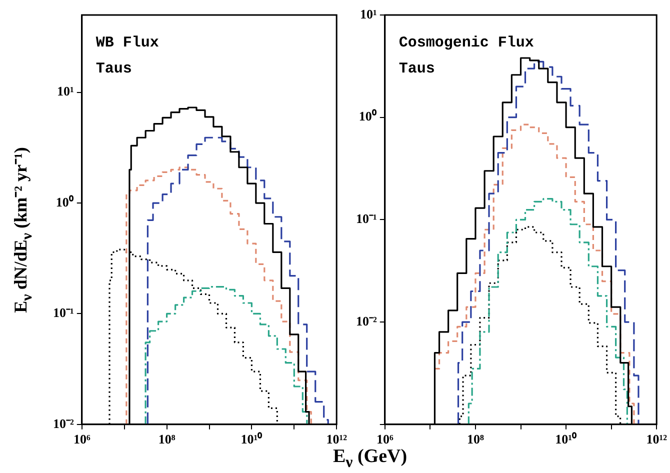 Image resolution: width=670 pixels, height=473 pixels. What do you see at coordinates (370, 459) in the screenshot?
I see `x-axis-title: E$_{ν}$ (GeV)` at bounding box center [370, 459].